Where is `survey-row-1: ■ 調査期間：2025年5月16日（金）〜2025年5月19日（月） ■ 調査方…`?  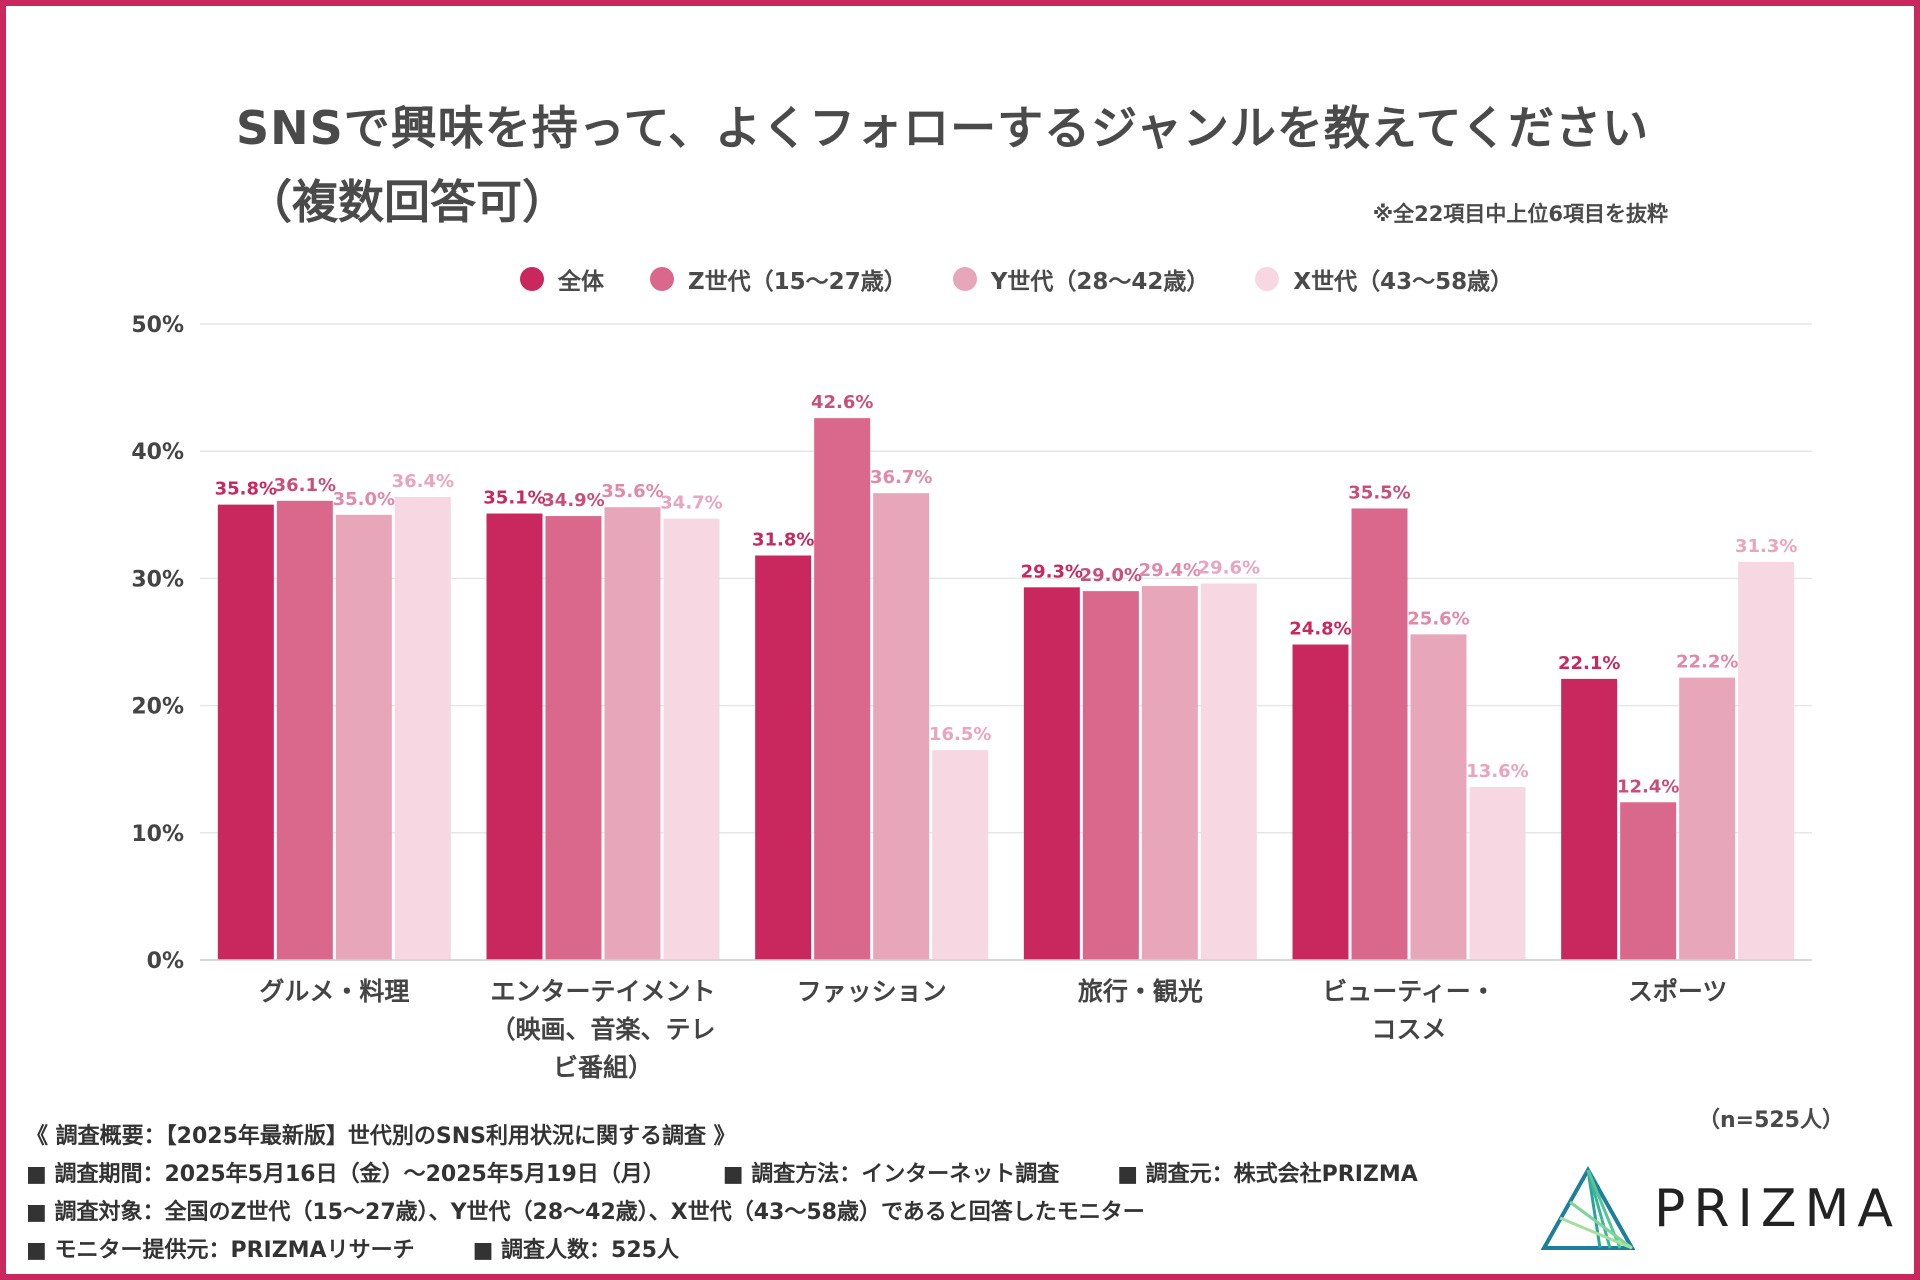 survey-row-1: ■ 調査期間：2025年5月16日（金）〜2025年5月19日（月） ■ 調査方… is located at coordinates (751, 1175).